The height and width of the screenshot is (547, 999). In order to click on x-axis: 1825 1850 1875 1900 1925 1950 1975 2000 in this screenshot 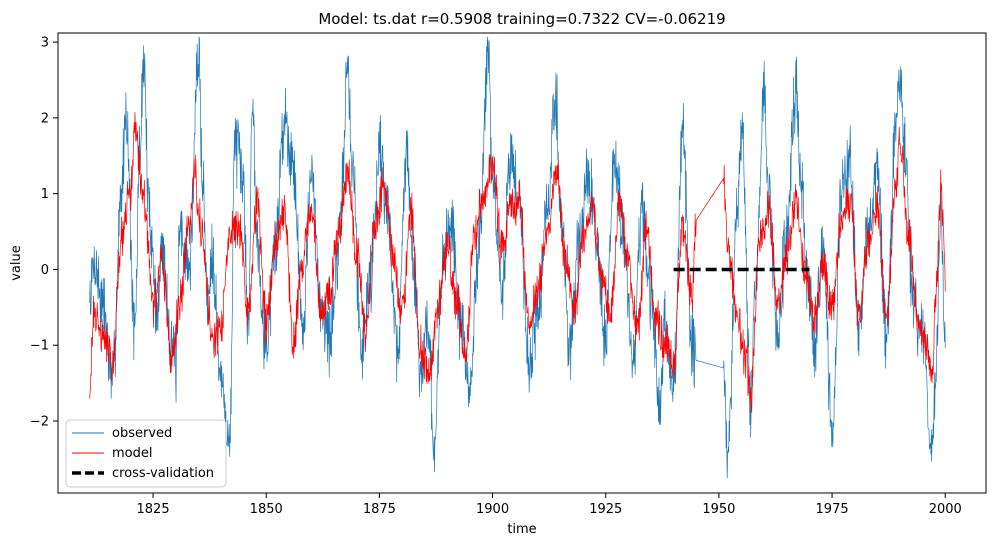, I will do `click(549, 505)`.